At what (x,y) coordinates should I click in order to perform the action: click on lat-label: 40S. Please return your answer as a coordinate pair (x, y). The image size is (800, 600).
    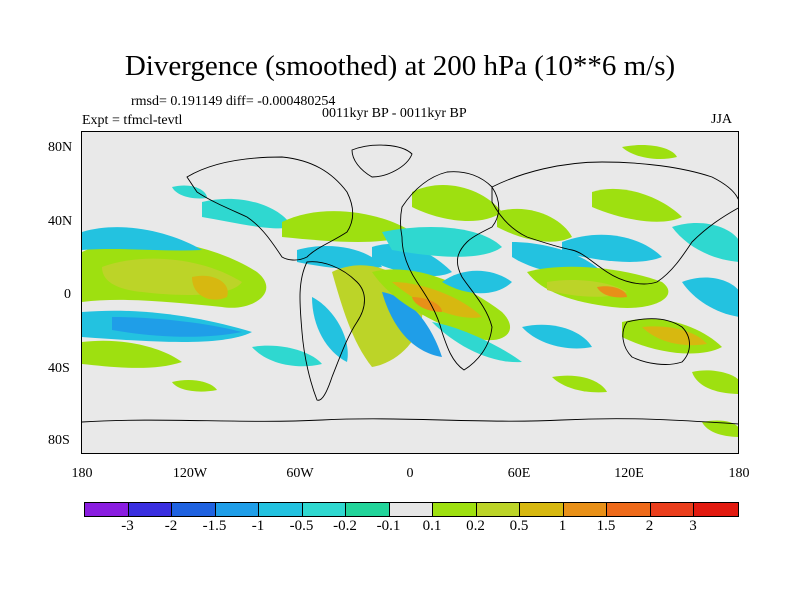
    Looking at the image, I should click on (59, 368).